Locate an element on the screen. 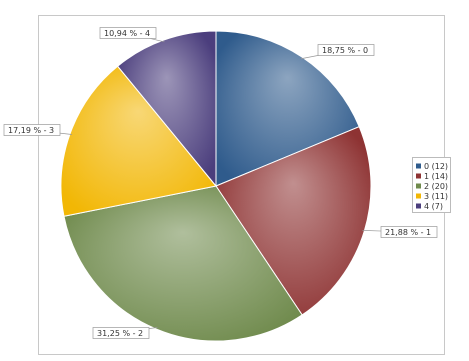 This screenshot has width=469, height=361. legend-label: 2 (20) is located at coordinates (436, 186).